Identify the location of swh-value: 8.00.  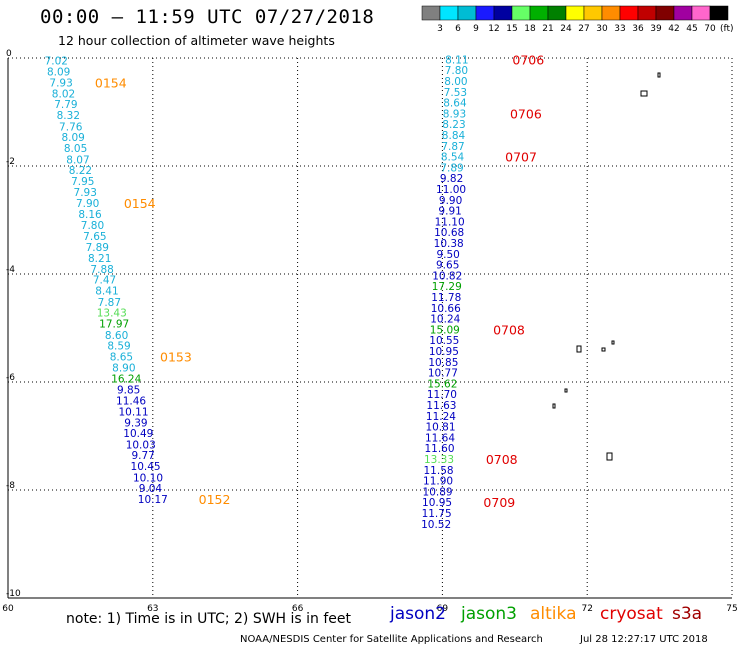
(455, 82).